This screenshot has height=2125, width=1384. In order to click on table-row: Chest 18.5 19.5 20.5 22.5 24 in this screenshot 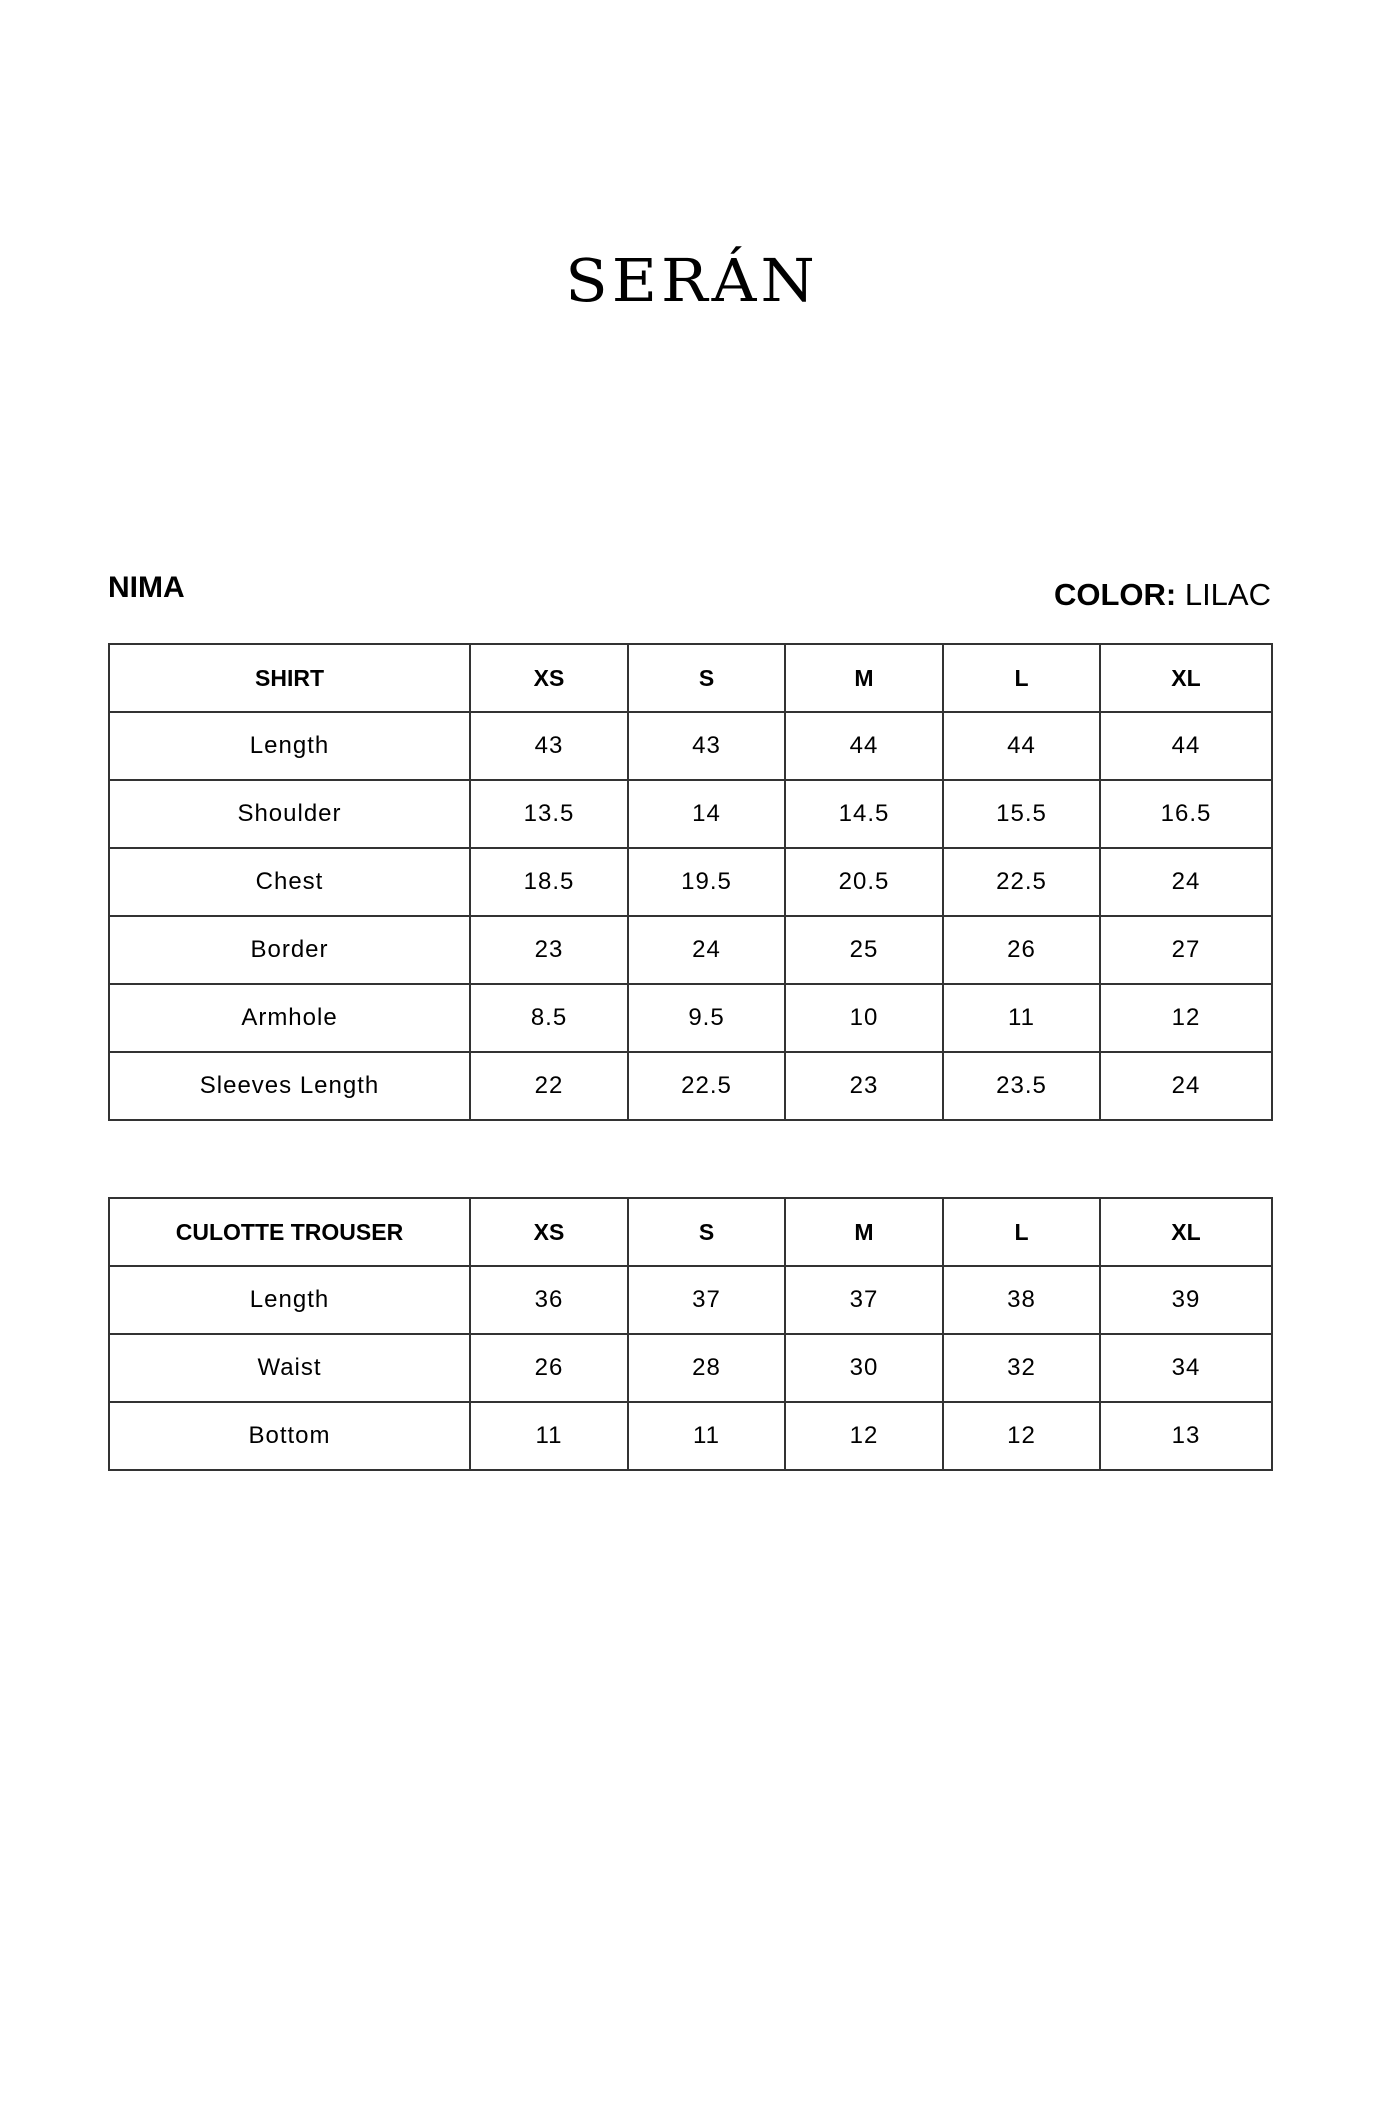, I will do `click(690, 882)`.